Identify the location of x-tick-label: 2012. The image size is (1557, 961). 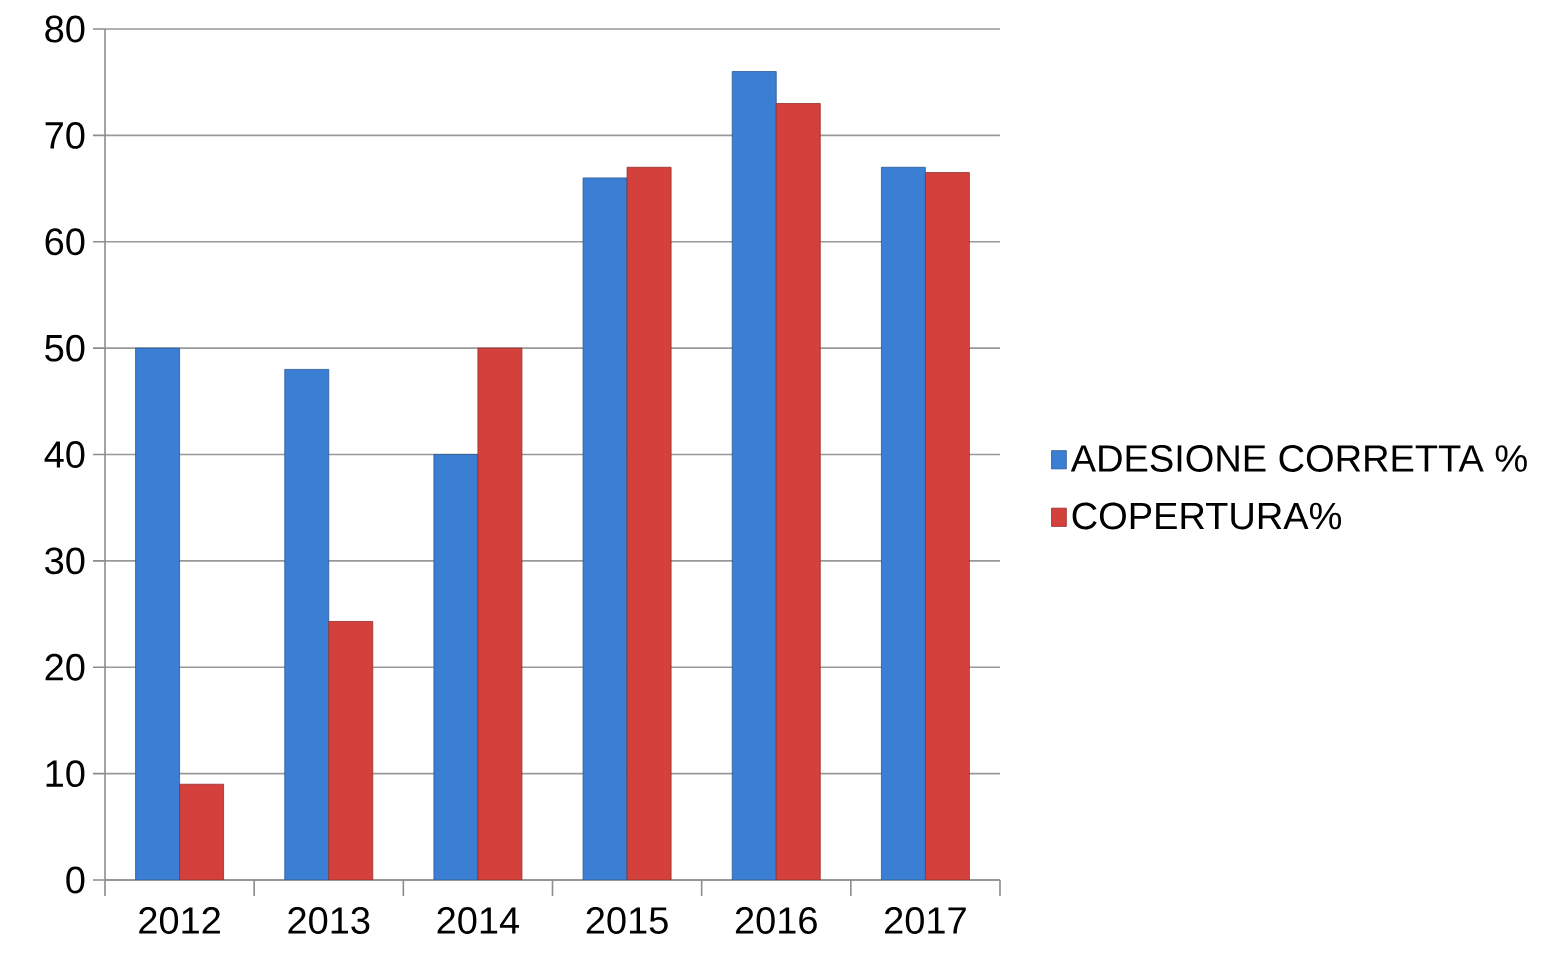
(179, 920).